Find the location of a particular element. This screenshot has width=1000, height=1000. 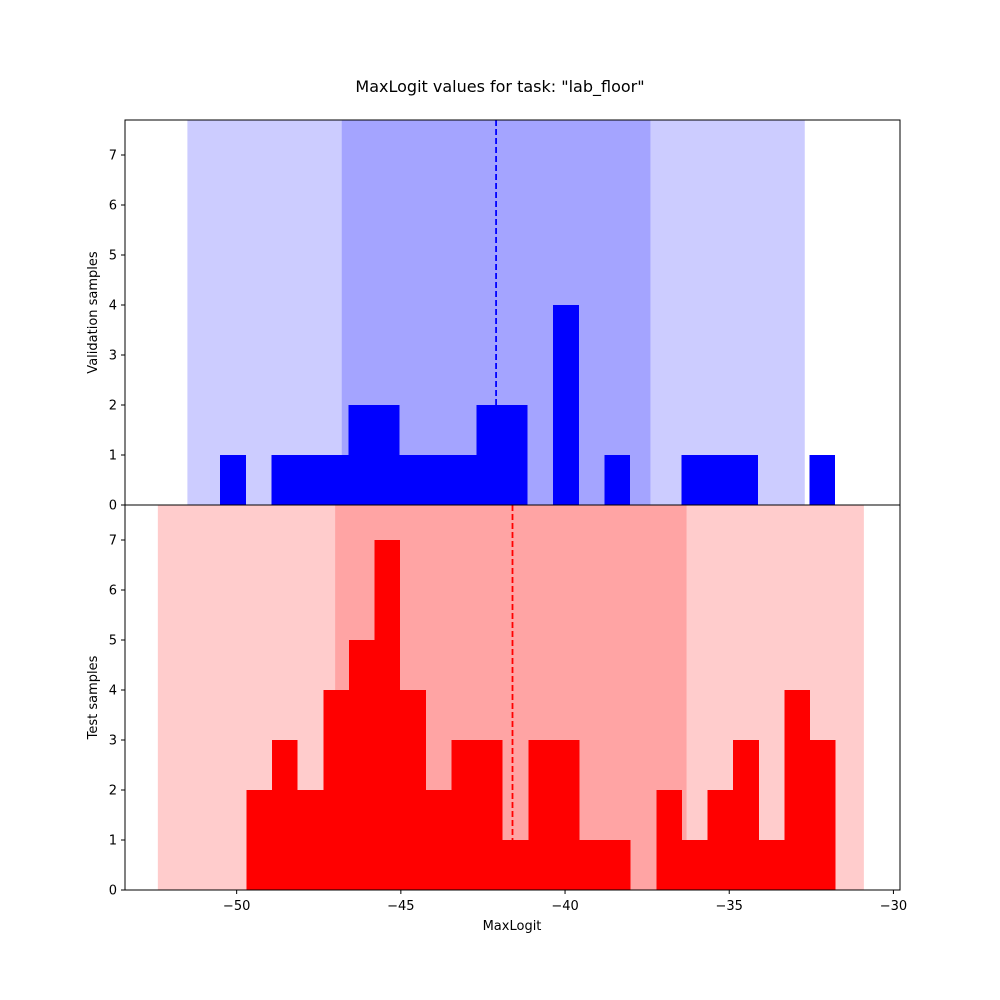

x-tick-label: −40 is located at coordinates (564, 906).